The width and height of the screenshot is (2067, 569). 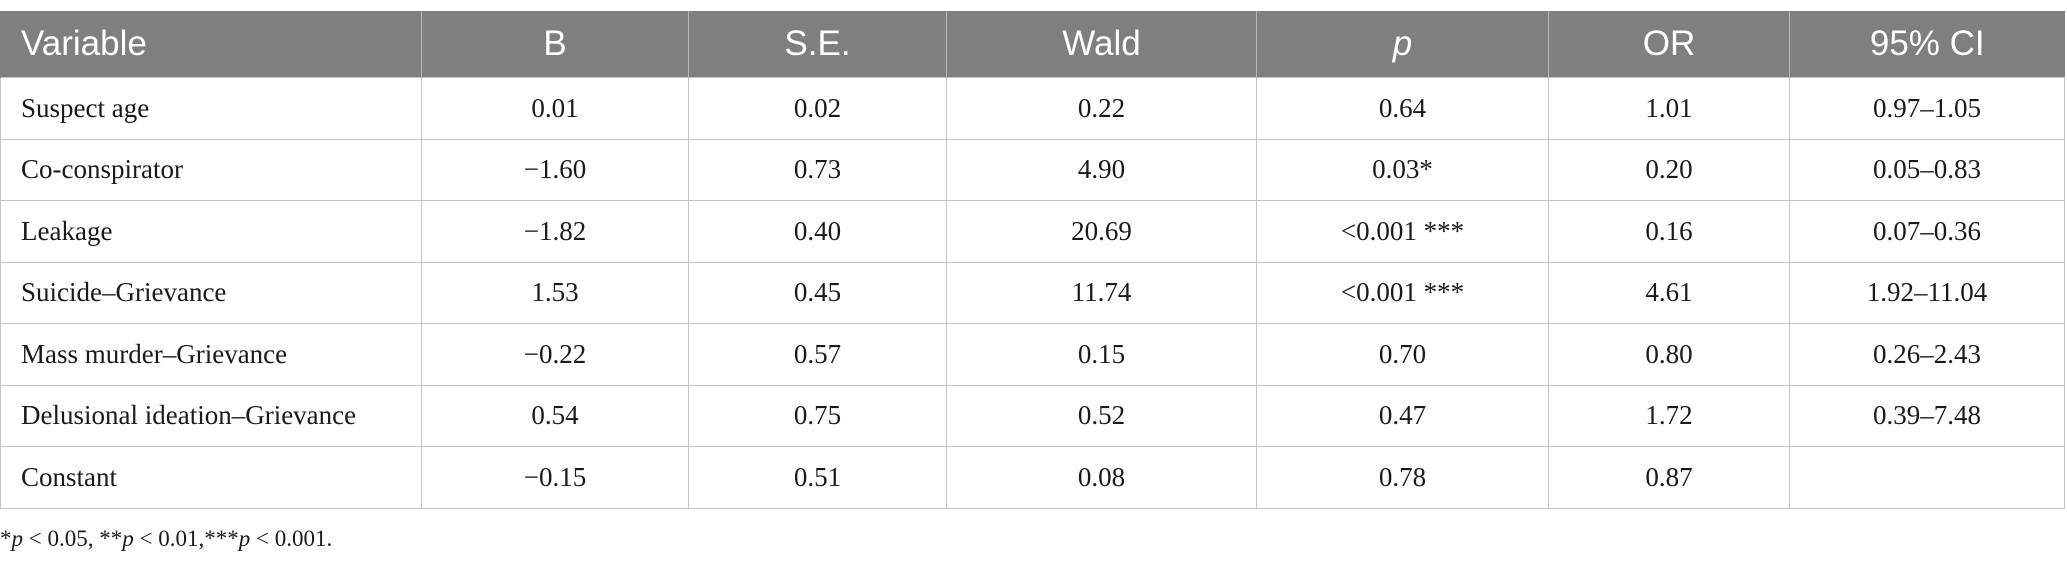 What do you see at coordinates (1101, 169) in the screenshot?
I see `cell-wald: 4.90` at bounding box center [1101, 169].